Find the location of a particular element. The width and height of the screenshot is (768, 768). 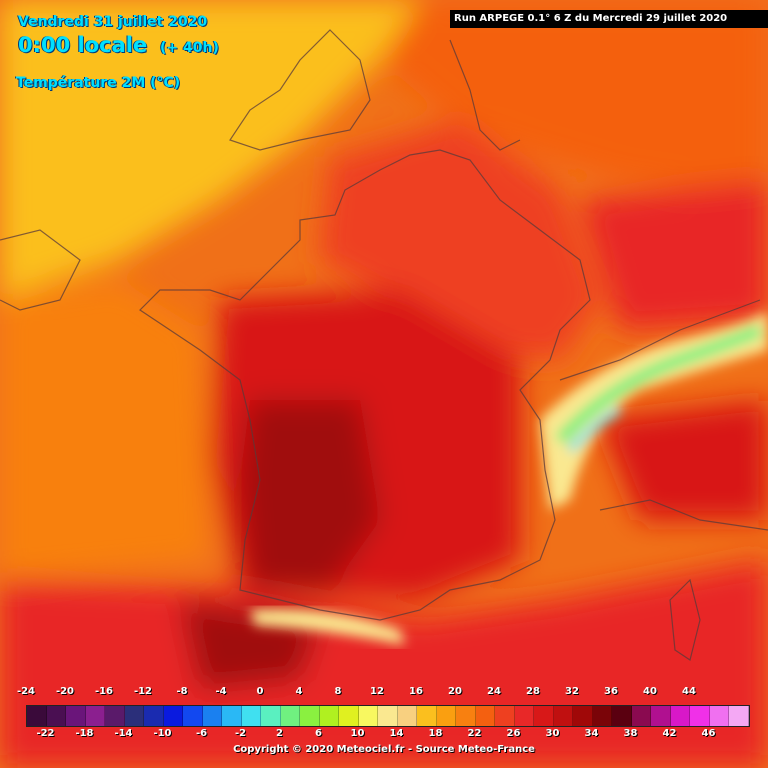

legend-tick-label: -12 is located at coordinates (143, 691).